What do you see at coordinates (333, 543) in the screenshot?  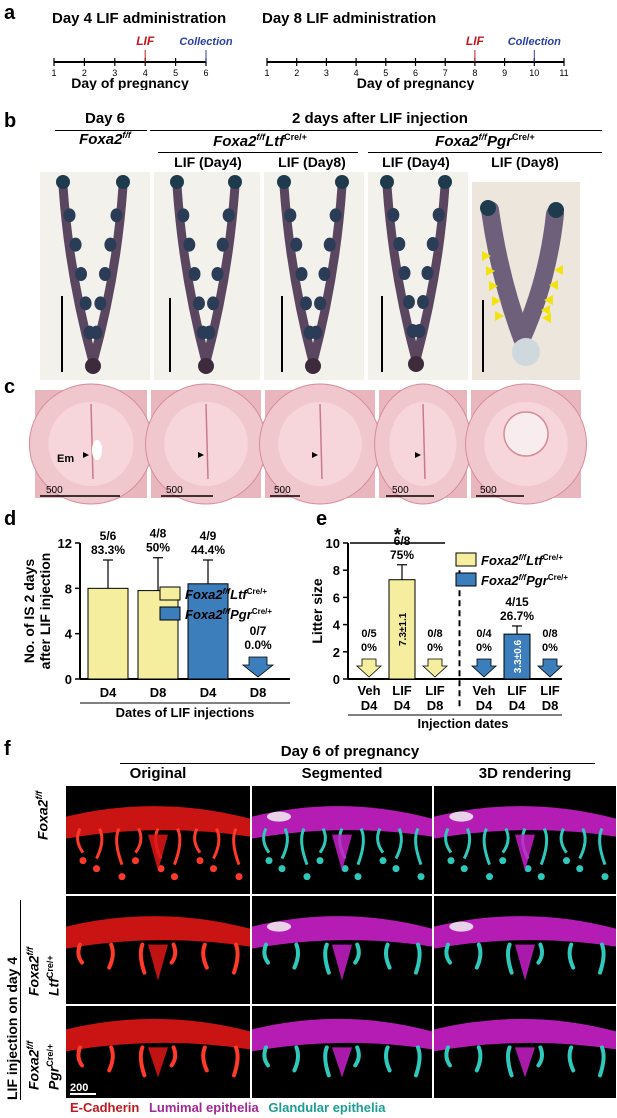 I see `chart-e-ytick-label: 10` at bounding box center [333, 543].